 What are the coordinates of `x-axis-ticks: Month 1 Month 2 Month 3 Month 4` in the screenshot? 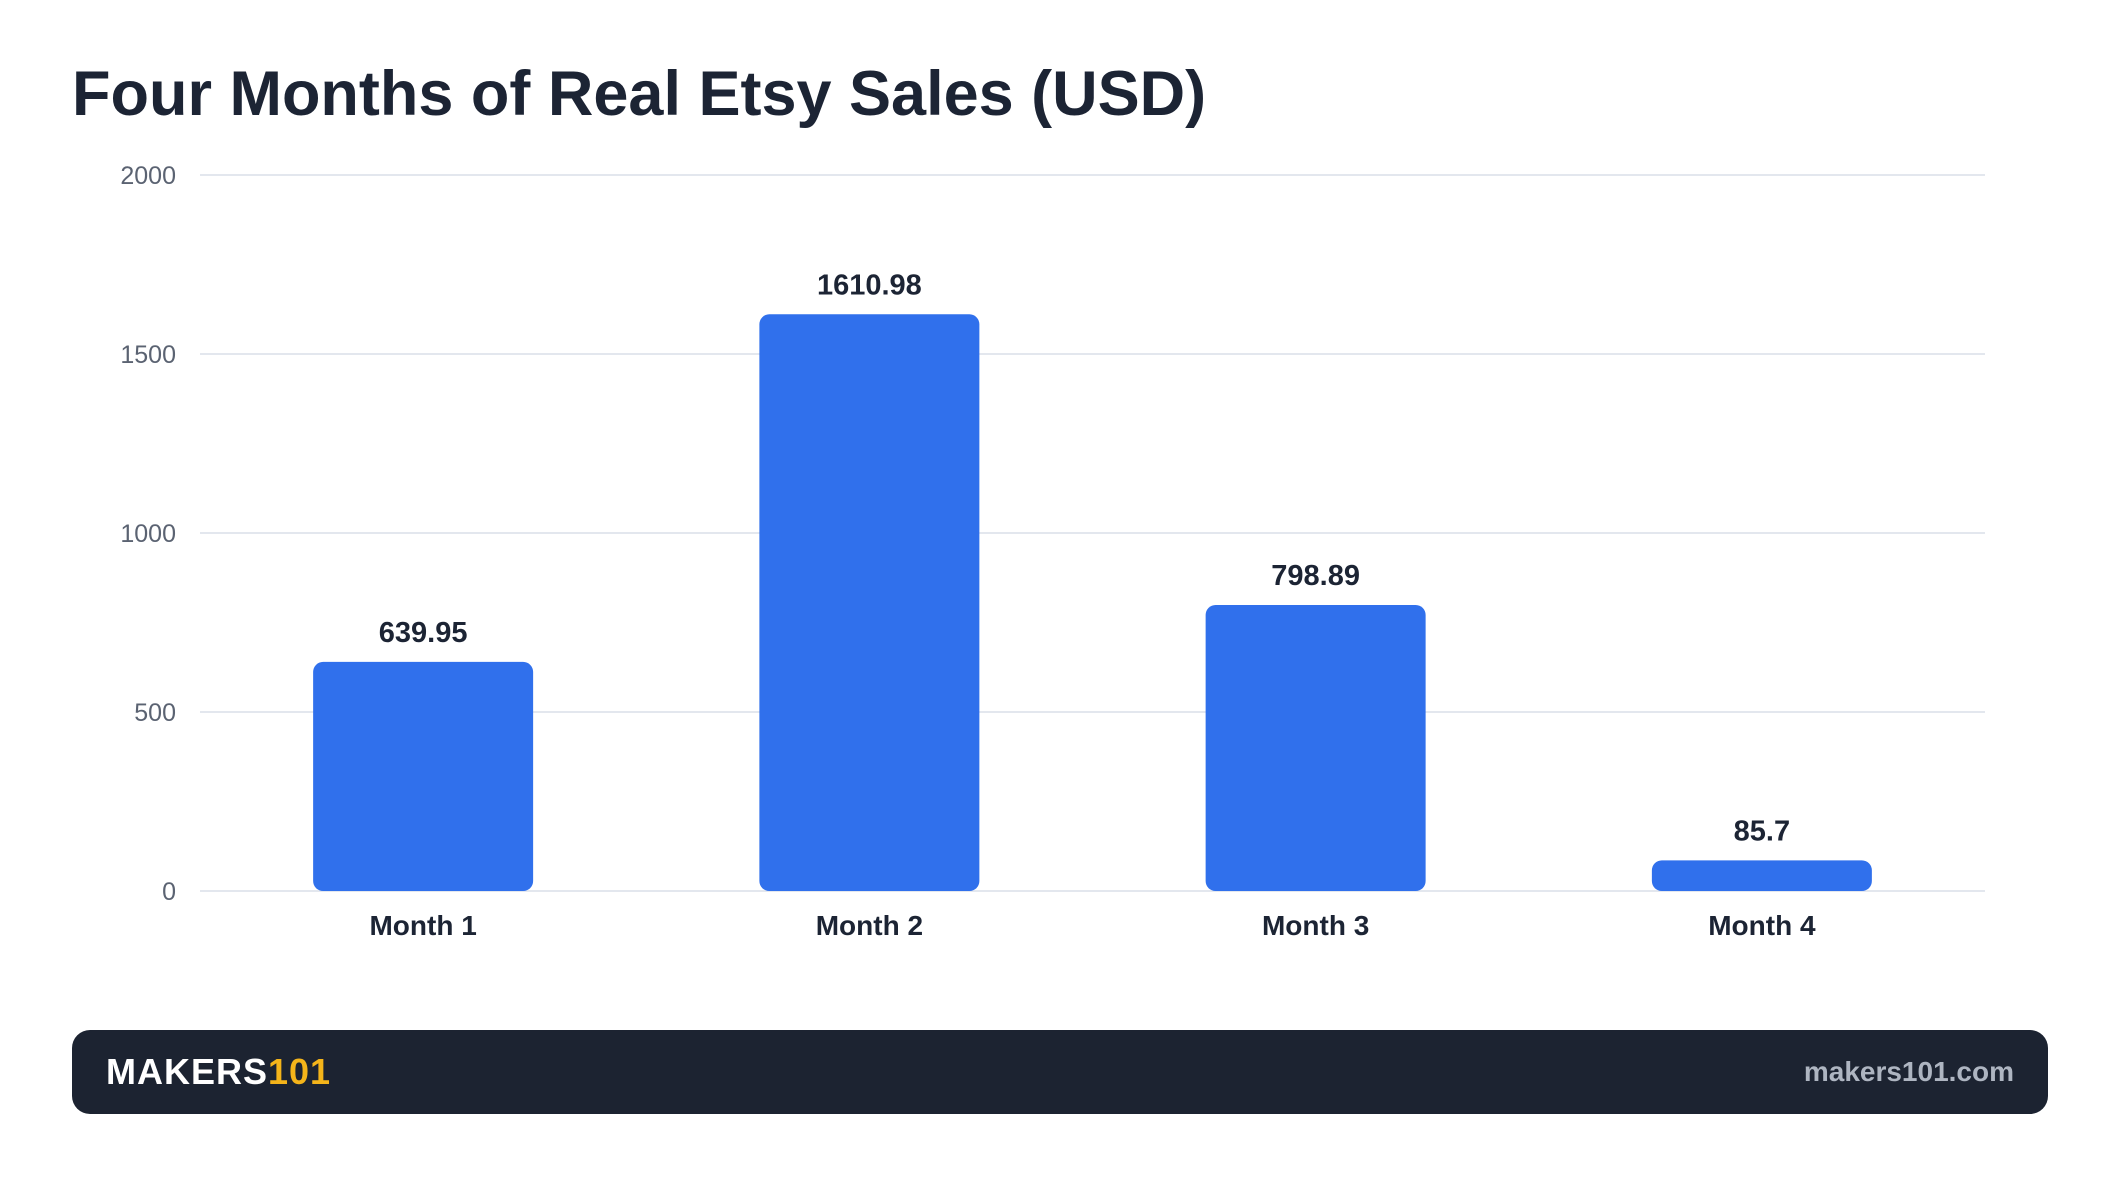 It's located at (1092, 925).